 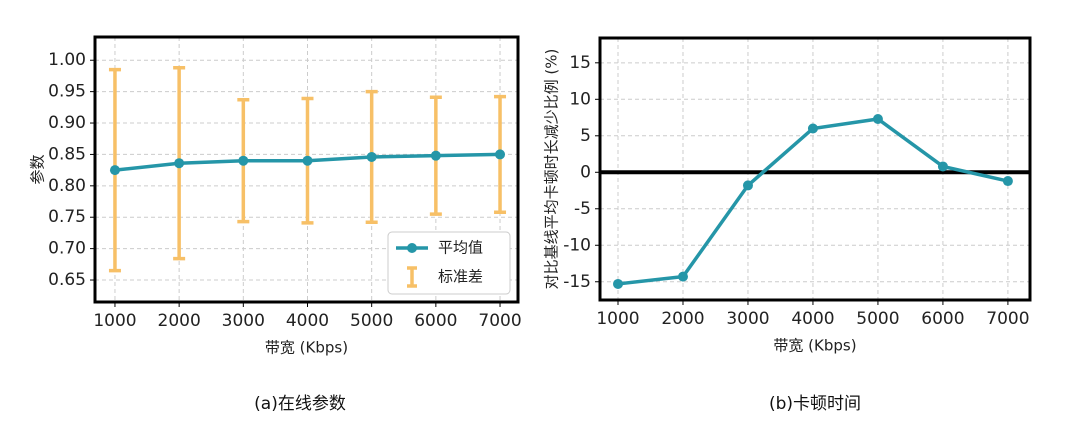 What do you see at coordinates (38, 169) in the screenshot?
I see `y-axis-label: 参数` at bounding box center [38, 169].